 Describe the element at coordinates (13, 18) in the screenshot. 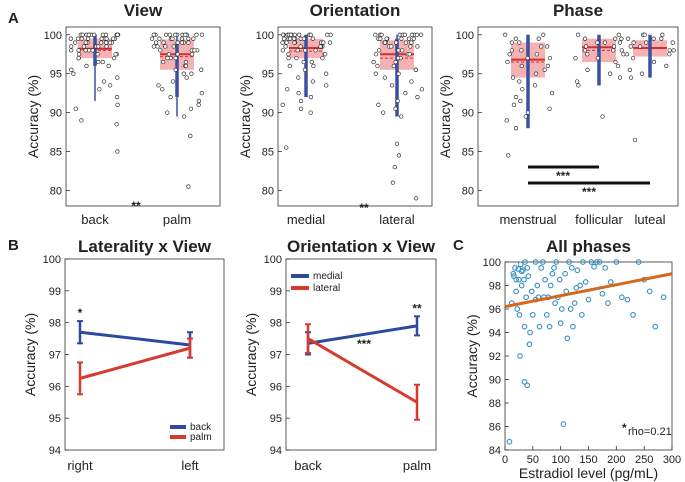

I see `panel-label-a: A` at that location.